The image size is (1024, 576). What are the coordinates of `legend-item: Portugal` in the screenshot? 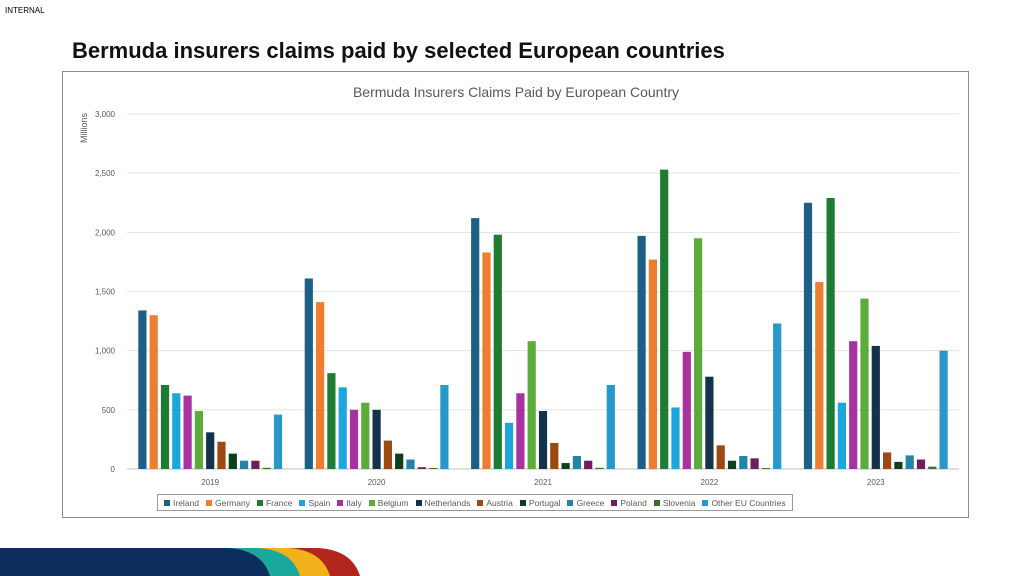 It's located at (540, 502).